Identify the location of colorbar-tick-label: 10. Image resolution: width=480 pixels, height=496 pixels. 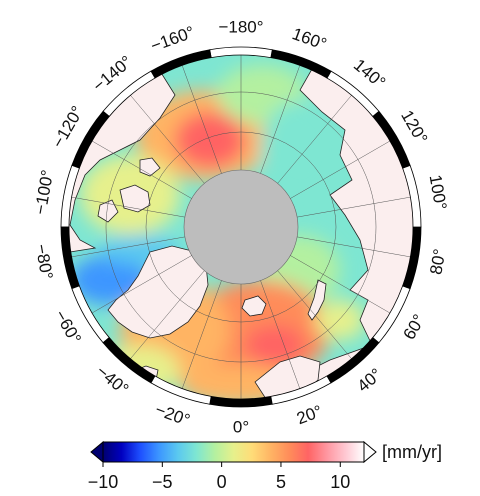
(340, 482).